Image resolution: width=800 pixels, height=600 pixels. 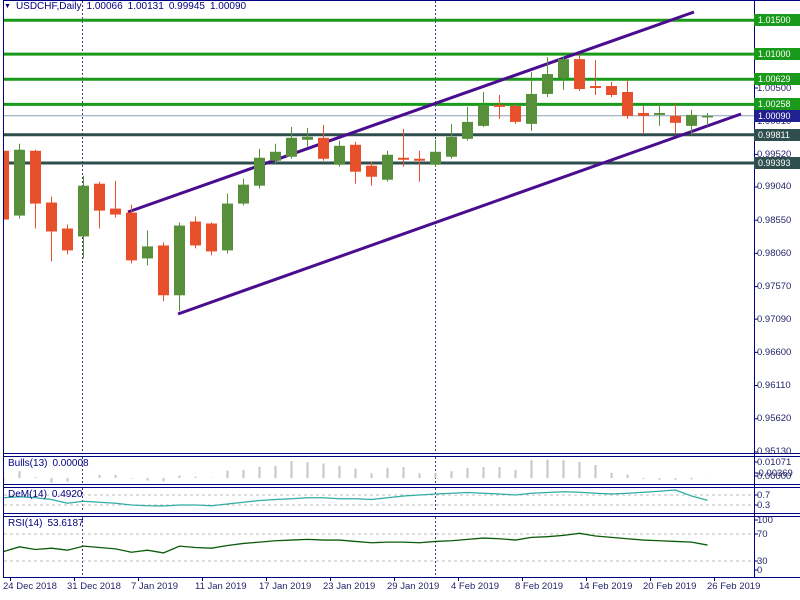 What do you see at coordinates (70, 463) in the screenshot?
I see `bulls-value: 0.00008` at bounding box center [70, 463].